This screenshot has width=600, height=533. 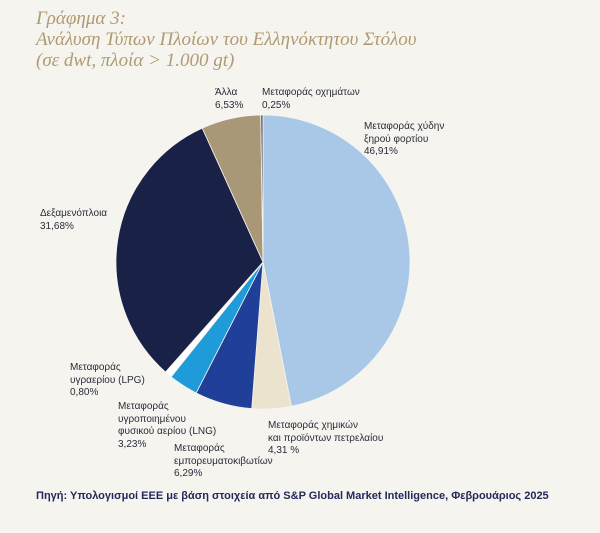 What do you see at coordinates (167, 431) in the screenshot?
I see `label-lng-line-3: φυσικού αερίου (LNG)` at bounding box center [167, 431].